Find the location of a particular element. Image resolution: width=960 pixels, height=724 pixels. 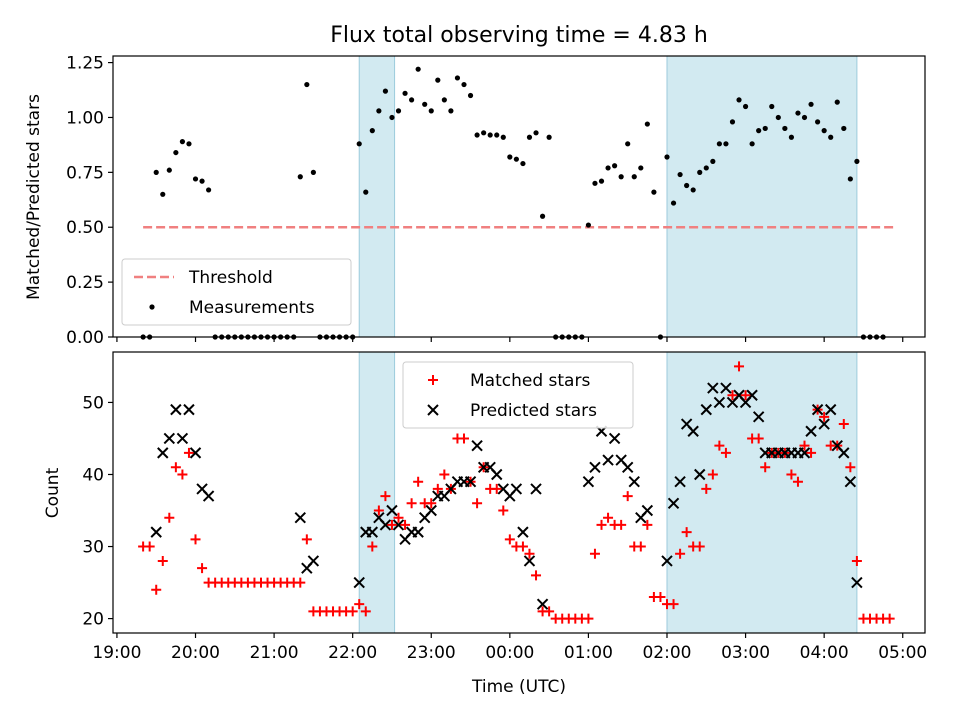

x-axis-label: Time (UTC) is located at coordinates (518, 687).